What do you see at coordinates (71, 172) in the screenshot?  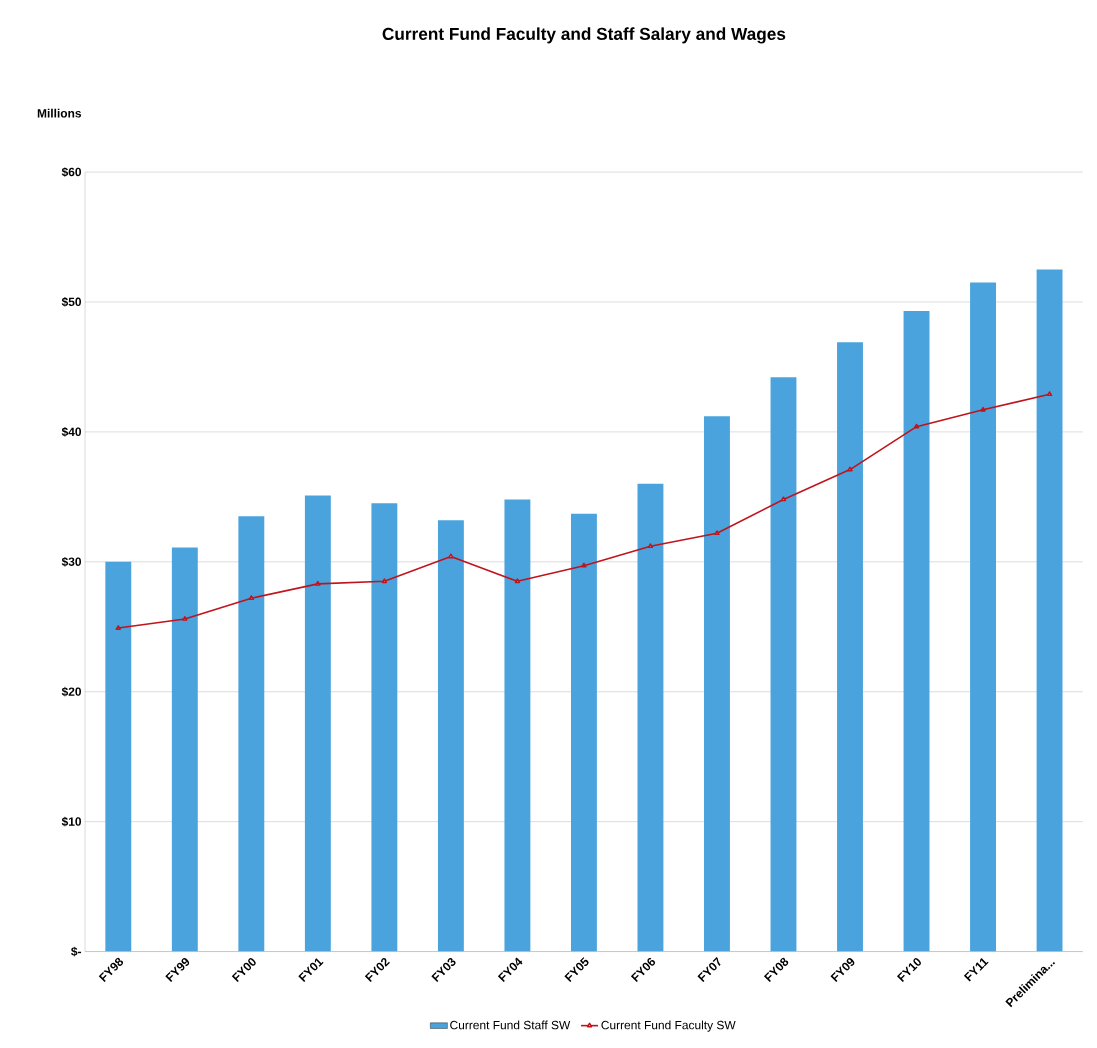 I see `y-tick-label: $60` at bounding box center [71, 172].